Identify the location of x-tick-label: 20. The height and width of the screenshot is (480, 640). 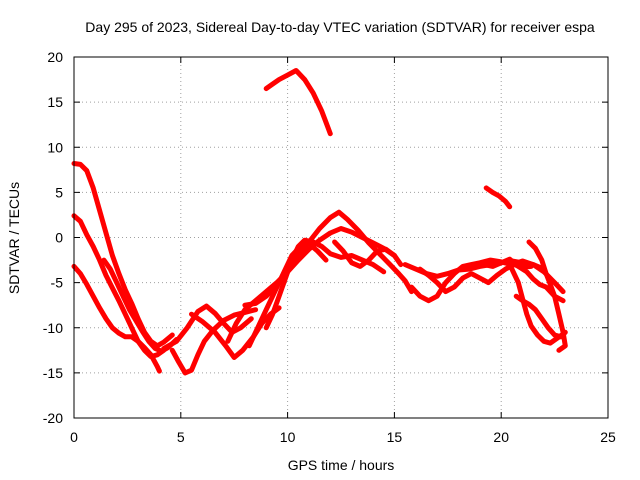
(501, 437).